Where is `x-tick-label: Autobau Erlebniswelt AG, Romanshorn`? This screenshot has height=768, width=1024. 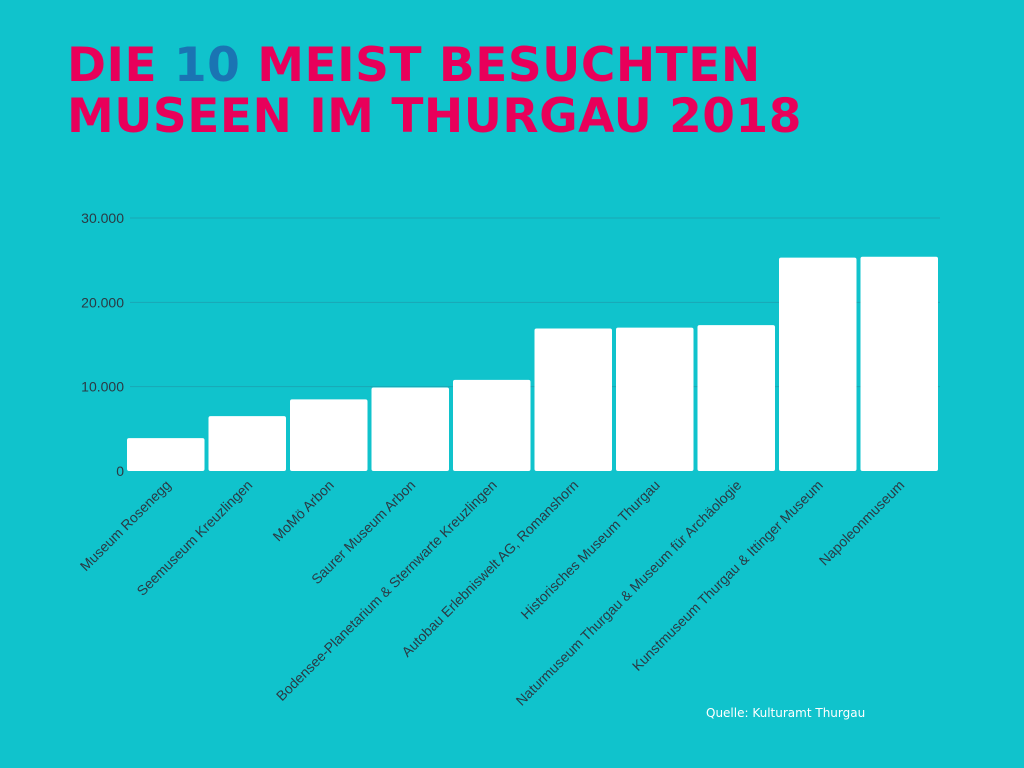
x-tick-label: Autobau Erlebniswelt AG, Romanshorn is located at coordinates (489, 568).